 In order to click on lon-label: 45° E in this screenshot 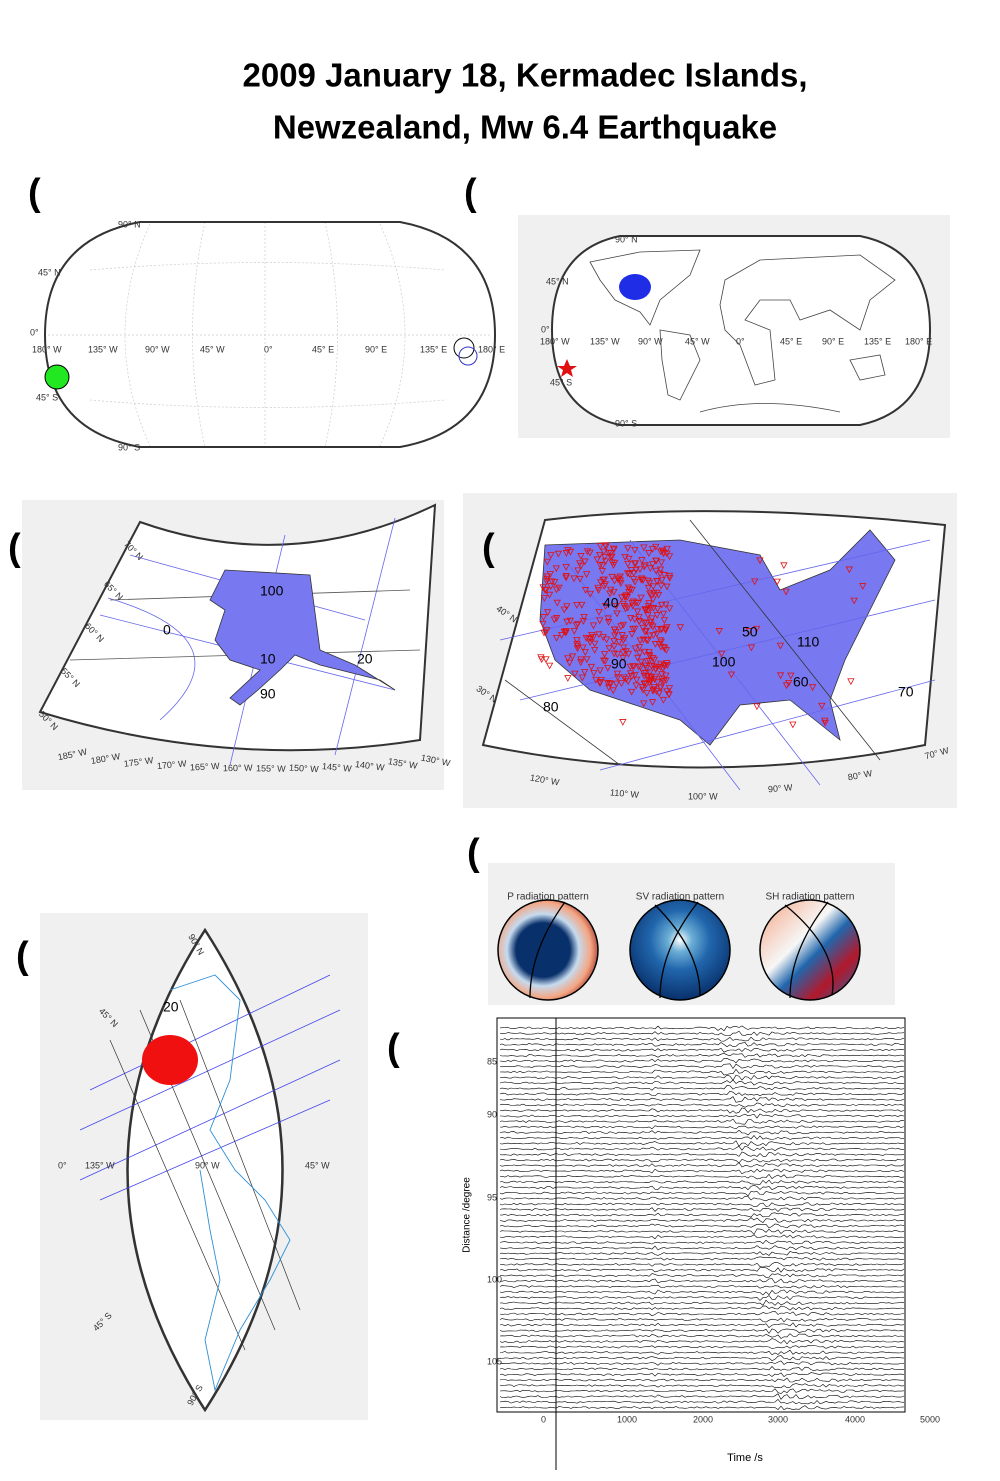, I will do `click(791, 341)`.